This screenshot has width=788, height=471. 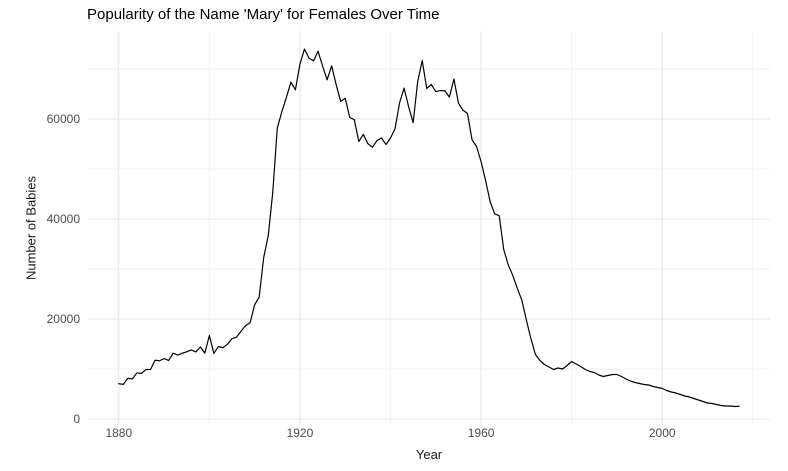 What do you see at coordinates (662, 433) in the screenshot?
I see `x-tick-label-2000: 2000` at bounding box center [662, 433].